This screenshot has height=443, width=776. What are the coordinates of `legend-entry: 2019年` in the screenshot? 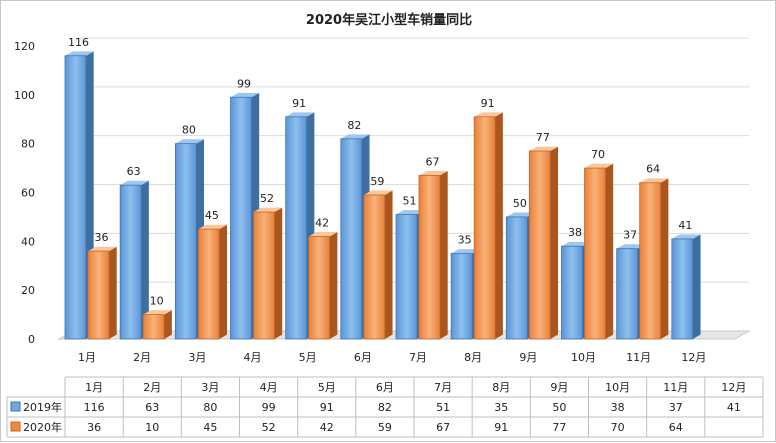 It's located at (42, 407).